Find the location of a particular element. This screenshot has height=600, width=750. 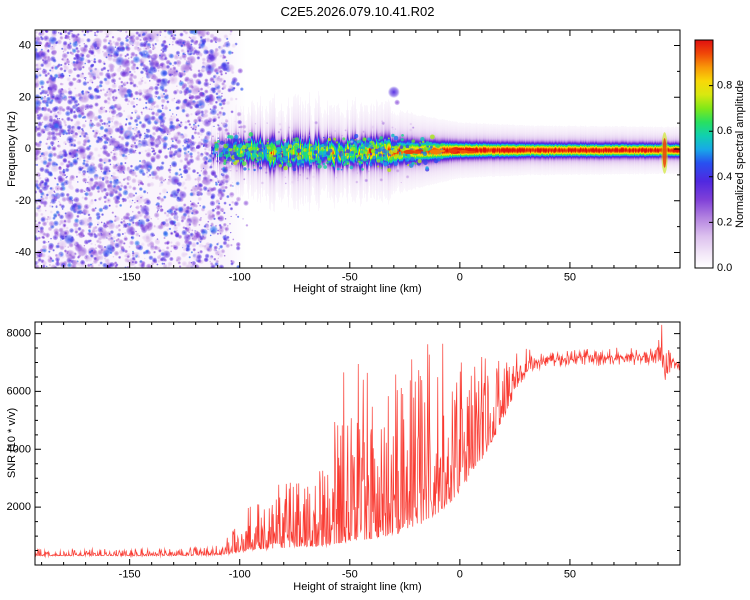

figure-title: C2E5.2026.079.10.41.R02 is located at coordinates (357, 11).